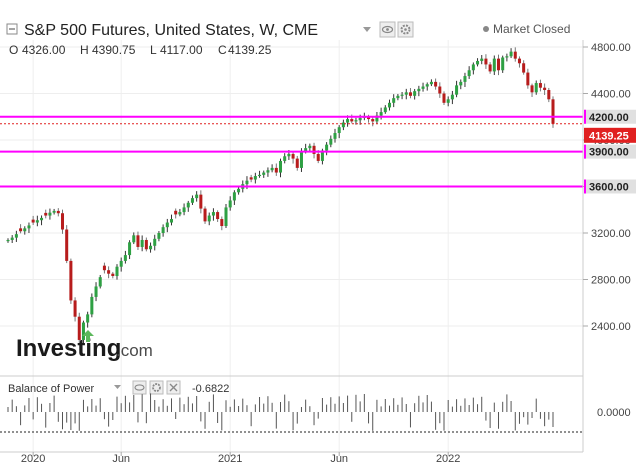 This screenshot has width=640, height=465. I want to click on last-price-badge: 4139.25, so click(610, 135).